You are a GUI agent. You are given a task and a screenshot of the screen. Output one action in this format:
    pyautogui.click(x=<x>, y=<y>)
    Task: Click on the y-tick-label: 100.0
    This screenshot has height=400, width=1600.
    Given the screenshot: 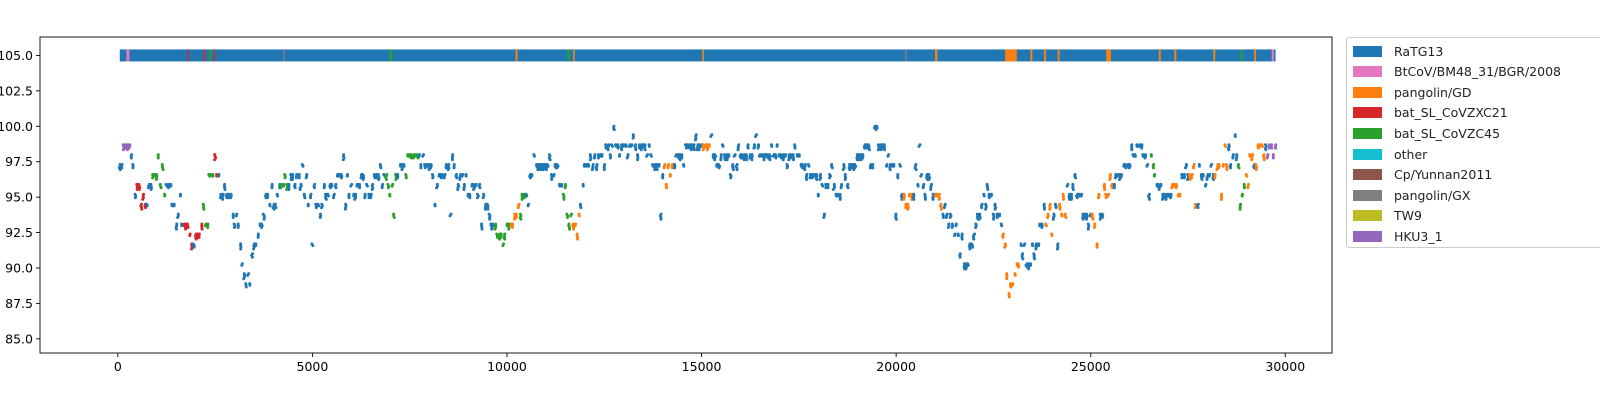 What is the action you would take?
    pyautogui.click(x=16, y=126)
    